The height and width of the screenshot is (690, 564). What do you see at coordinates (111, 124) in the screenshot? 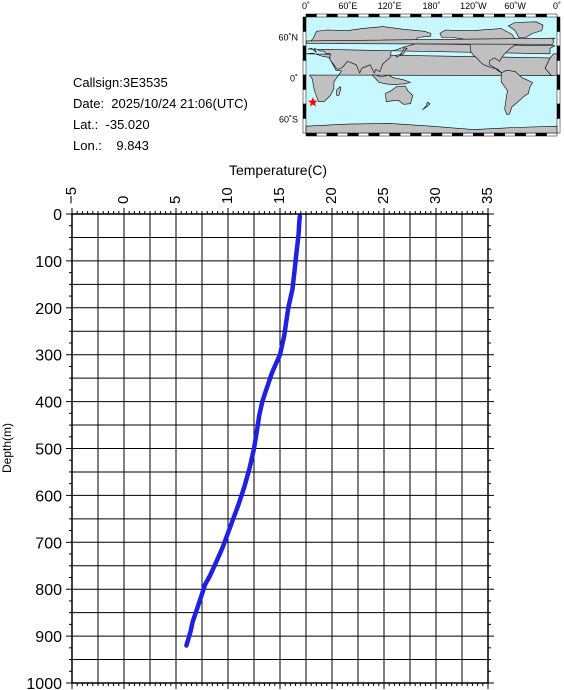
I see `latitude-text: Lat.: -35.020` at bounding box center [111, 124].